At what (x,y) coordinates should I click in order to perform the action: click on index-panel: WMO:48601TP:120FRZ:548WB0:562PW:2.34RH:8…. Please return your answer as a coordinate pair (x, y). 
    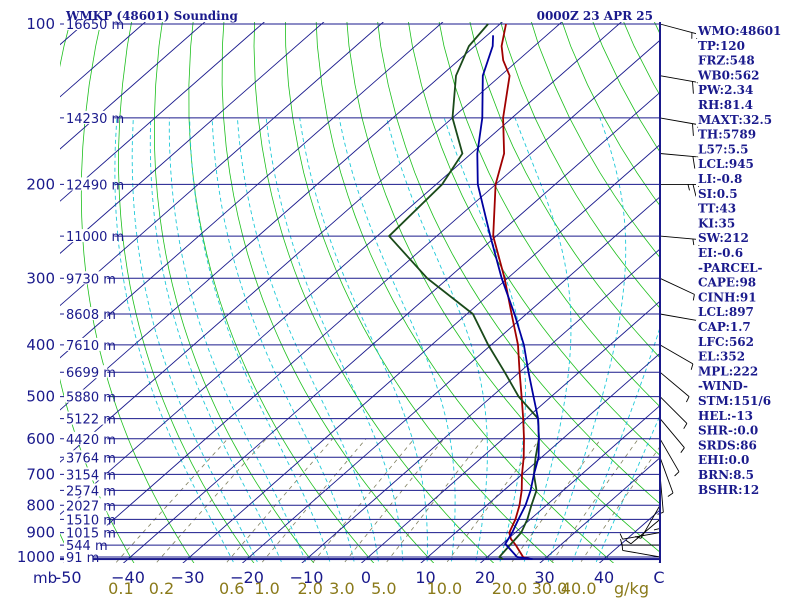
    Looking at the image, I should click on (738, 260).